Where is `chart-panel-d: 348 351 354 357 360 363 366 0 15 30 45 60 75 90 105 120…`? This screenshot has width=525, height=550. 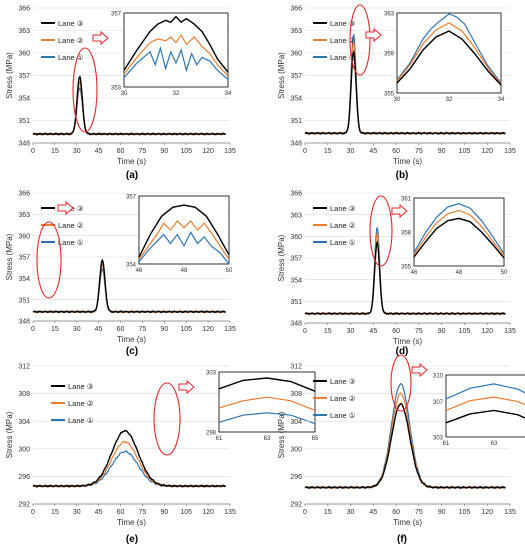 chart-panel-d: 348 351 354 357 360 363 366 0 15 30 45 60 75 90 105 120… is located at coordinates (396, 274).